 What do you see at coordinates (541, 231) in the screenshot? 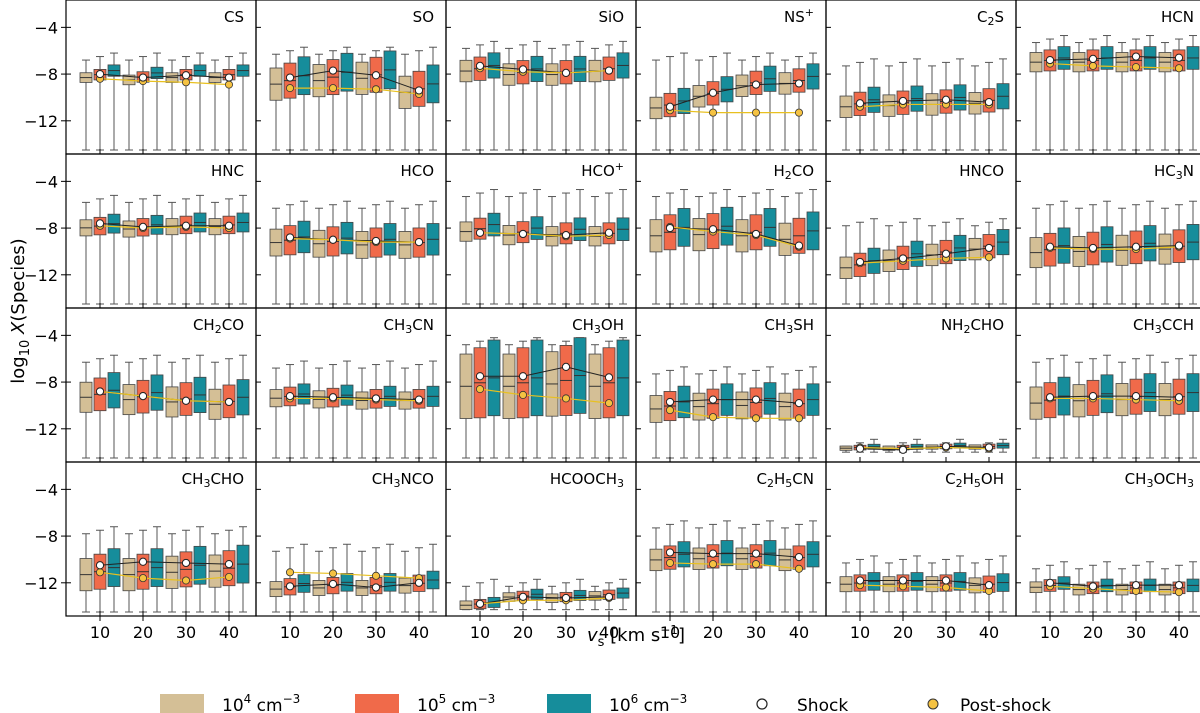
I see `panel-8: HCO+` at bounding box center [541, 231].